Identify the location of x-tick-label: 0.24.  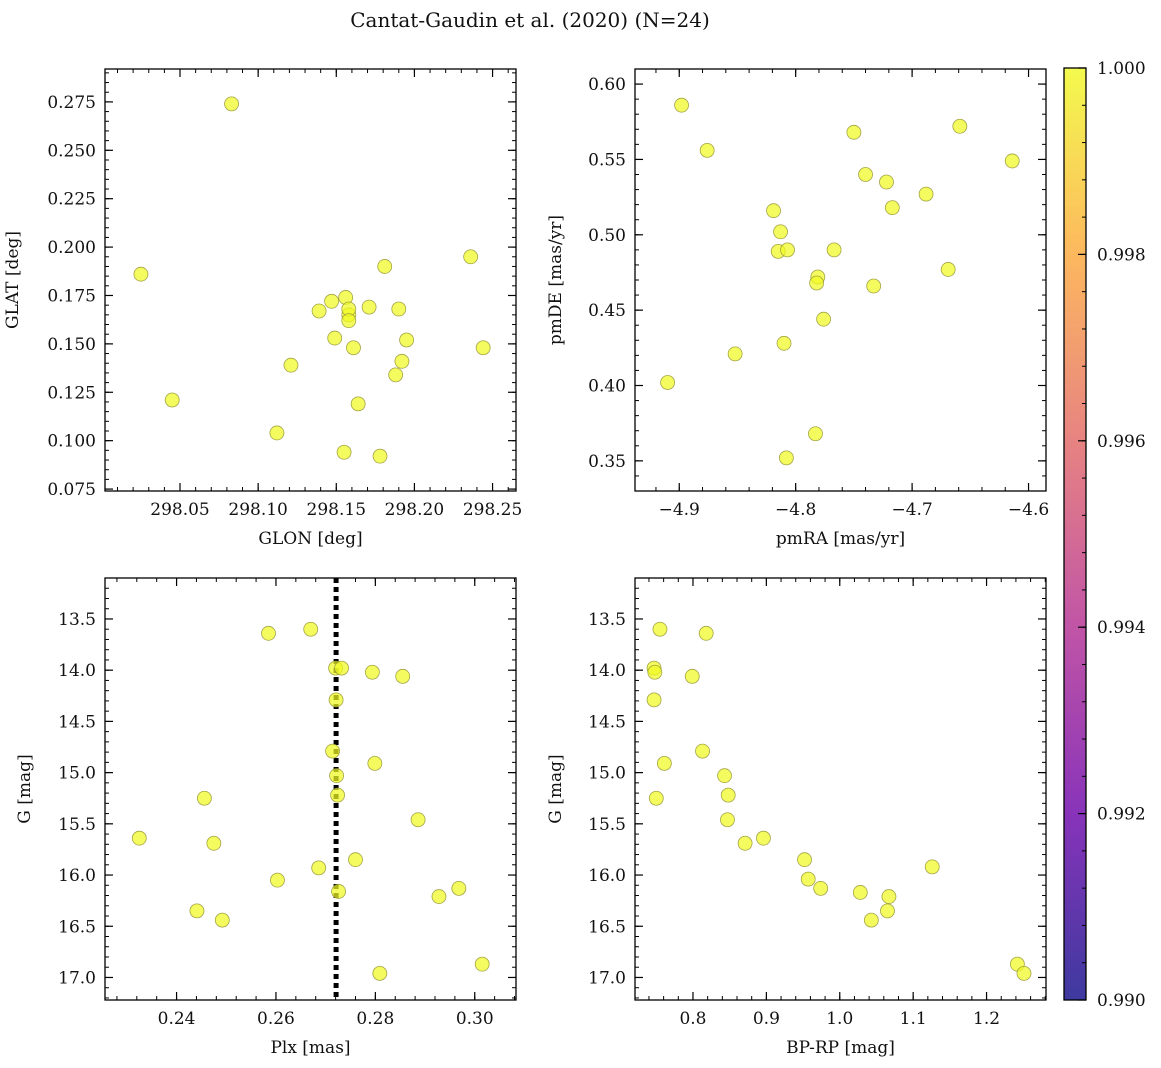
(177, 1019).